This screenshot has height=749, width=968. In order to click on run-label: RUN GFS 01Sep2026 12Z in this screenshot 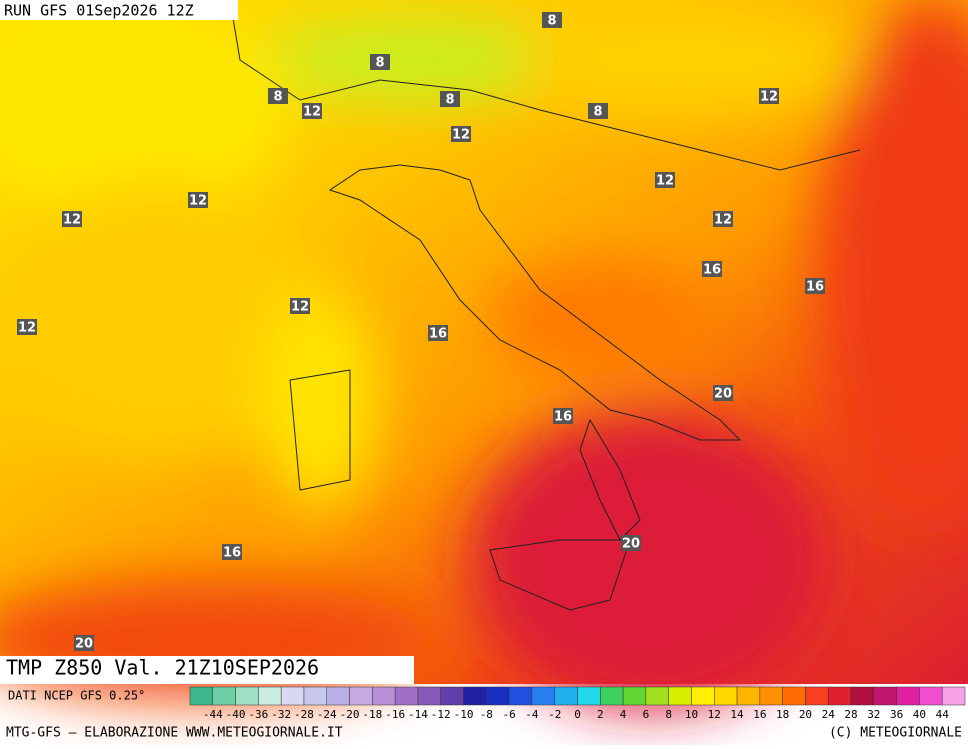, I will do `click(99, 11)`.